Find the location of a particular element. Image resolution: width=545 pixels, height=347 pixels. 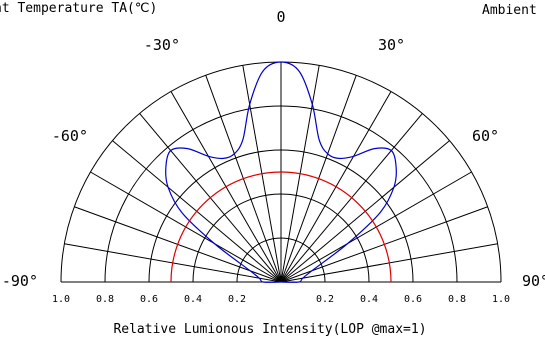

angle-label: -60° is located at coordinates (70, 136).